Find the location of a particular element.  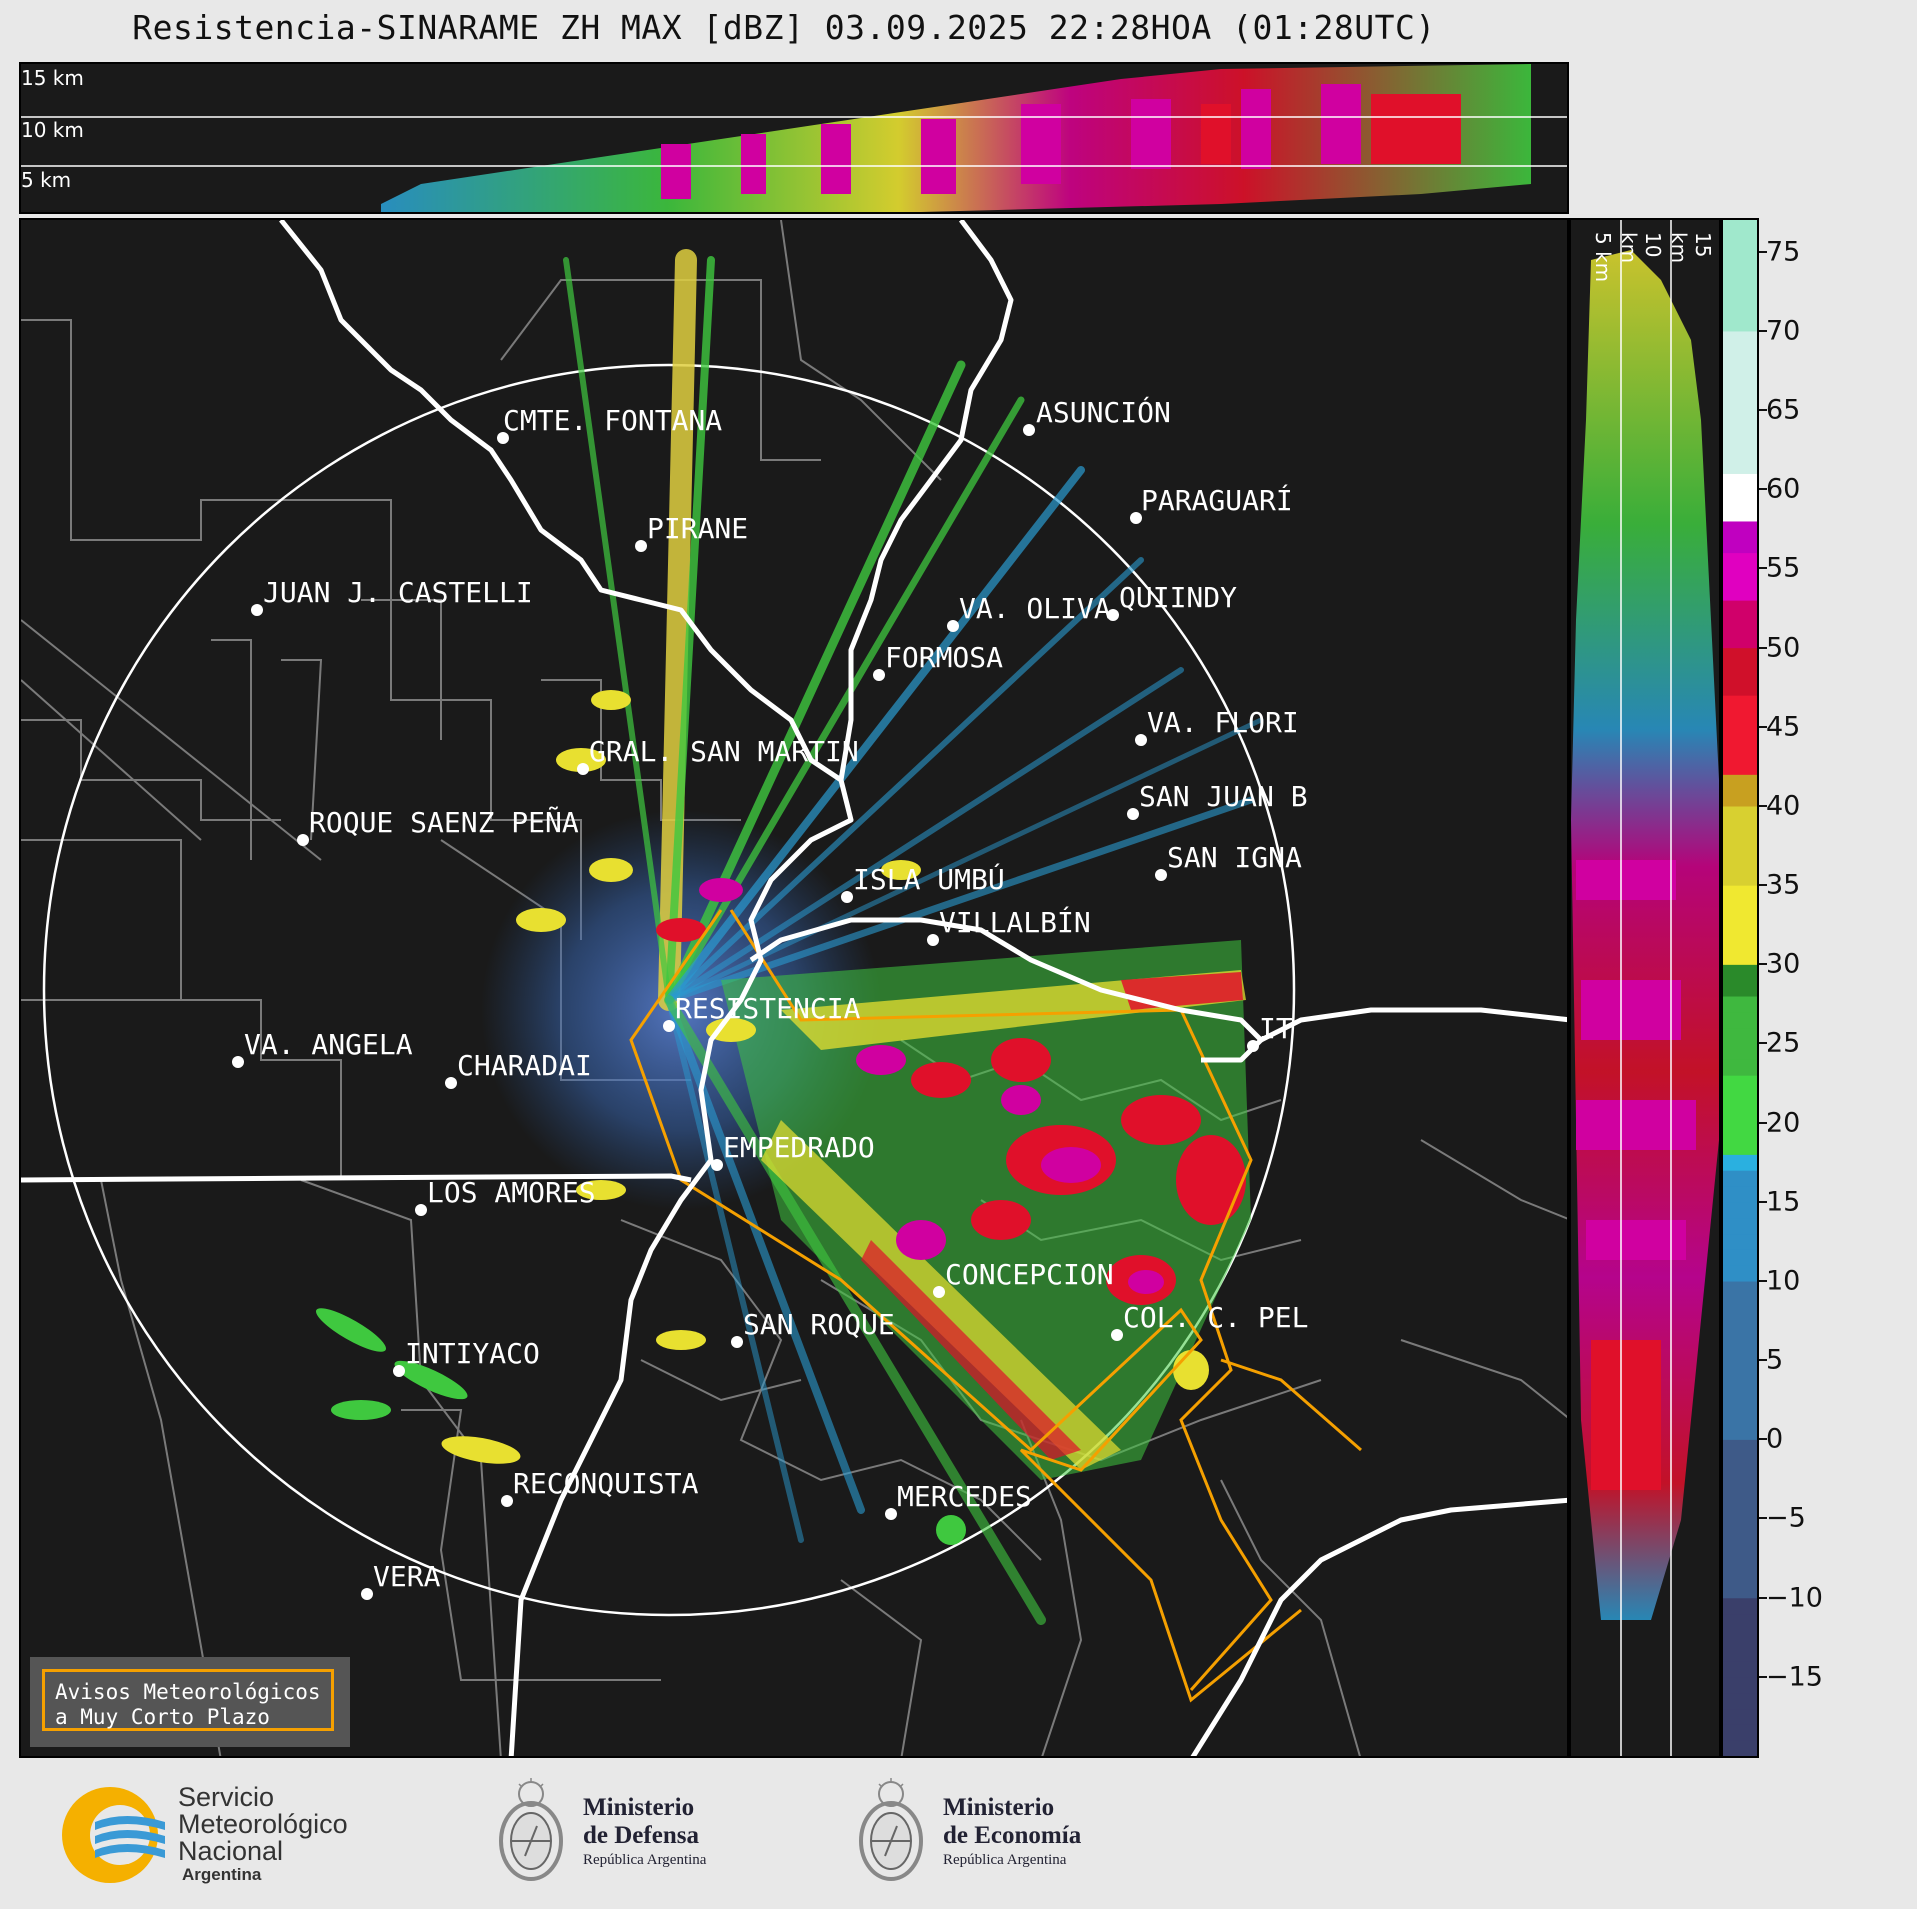

city-col-c-pellegrini: COL. C. PEL is located at coordinates (1215, 1317).